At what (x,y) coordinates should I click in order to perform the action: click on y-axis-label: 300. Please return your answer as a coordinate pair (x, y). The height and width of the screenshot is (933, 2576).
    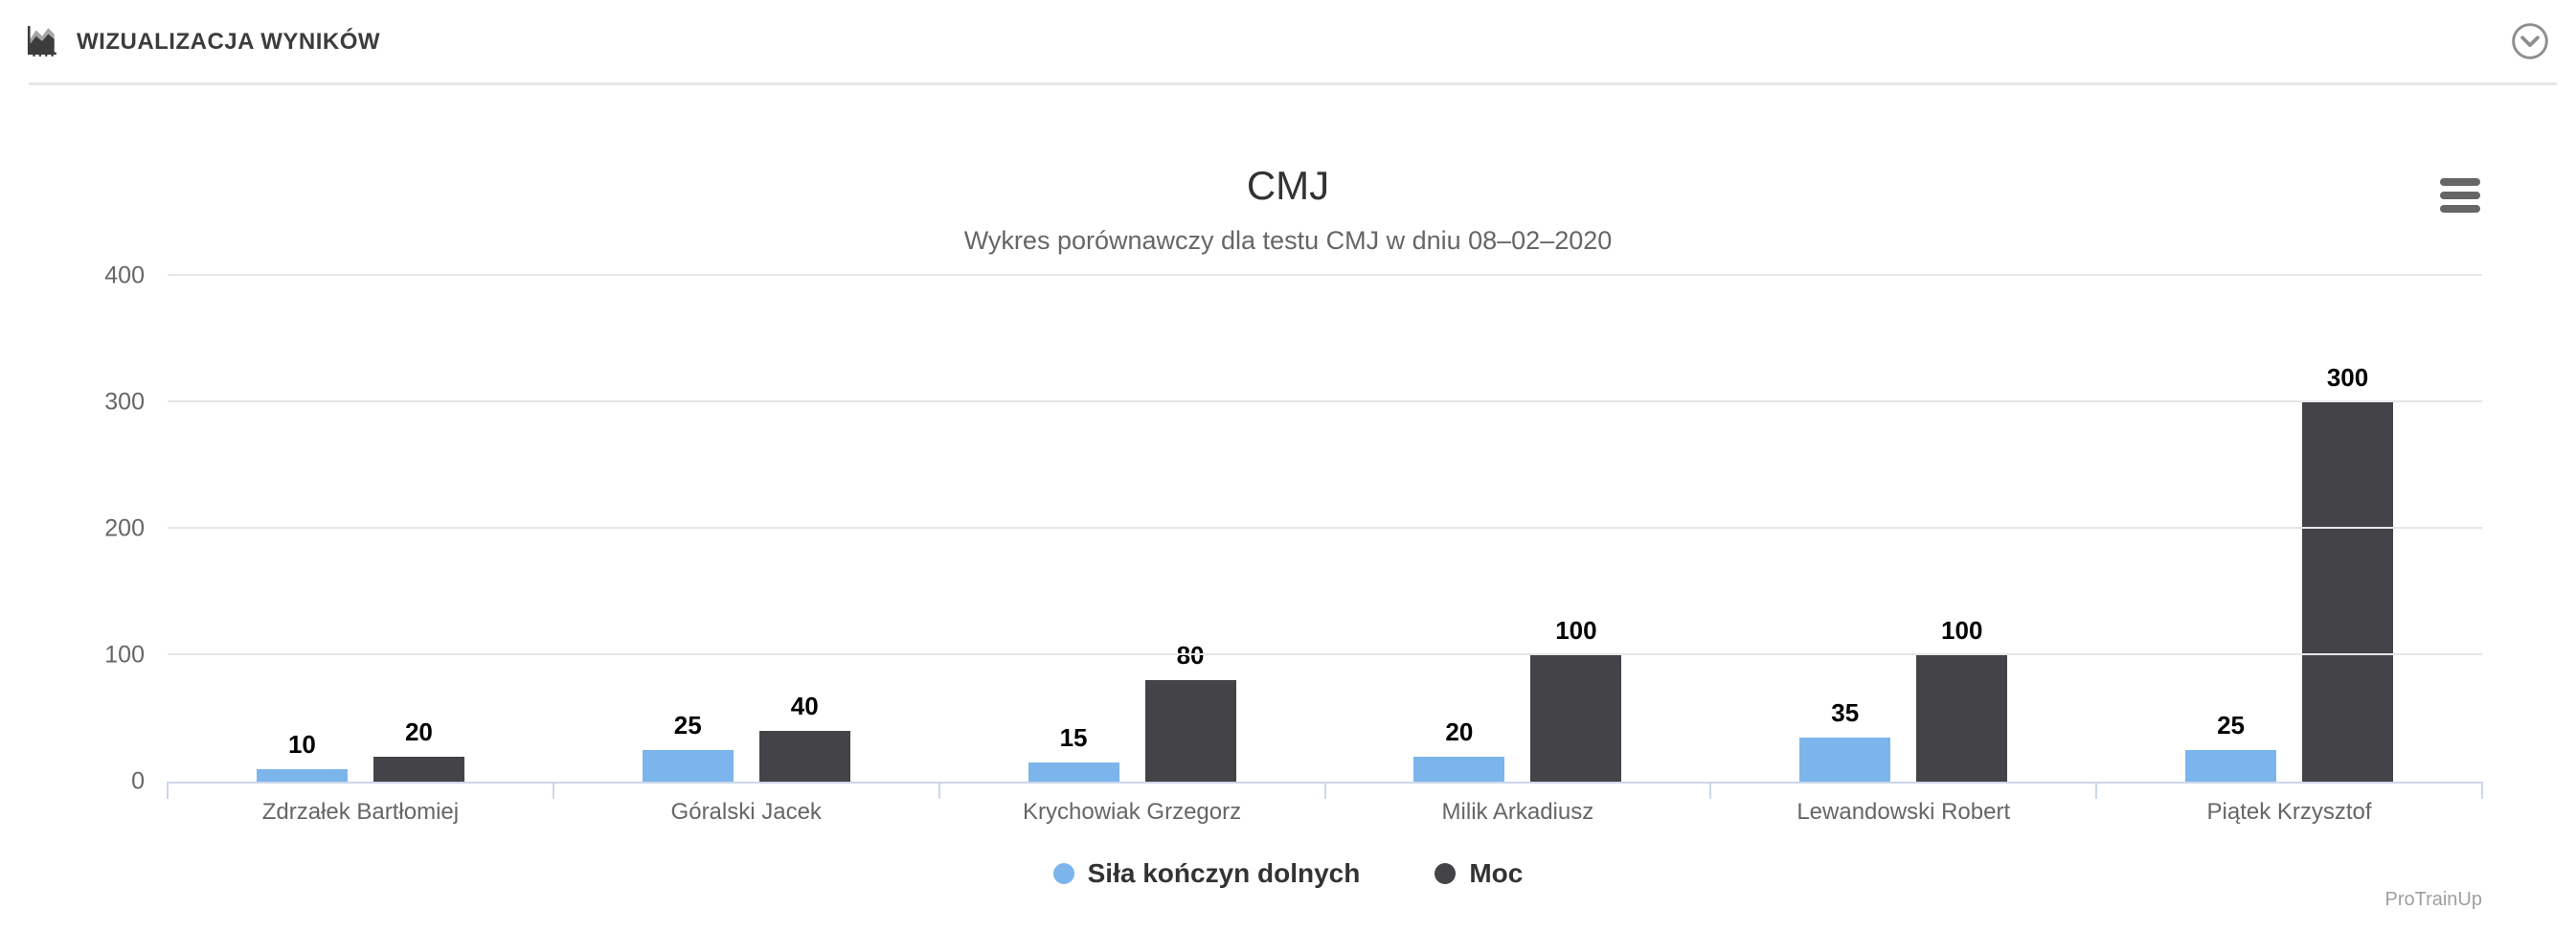
    Looking at the image, I should click on (125, 402).